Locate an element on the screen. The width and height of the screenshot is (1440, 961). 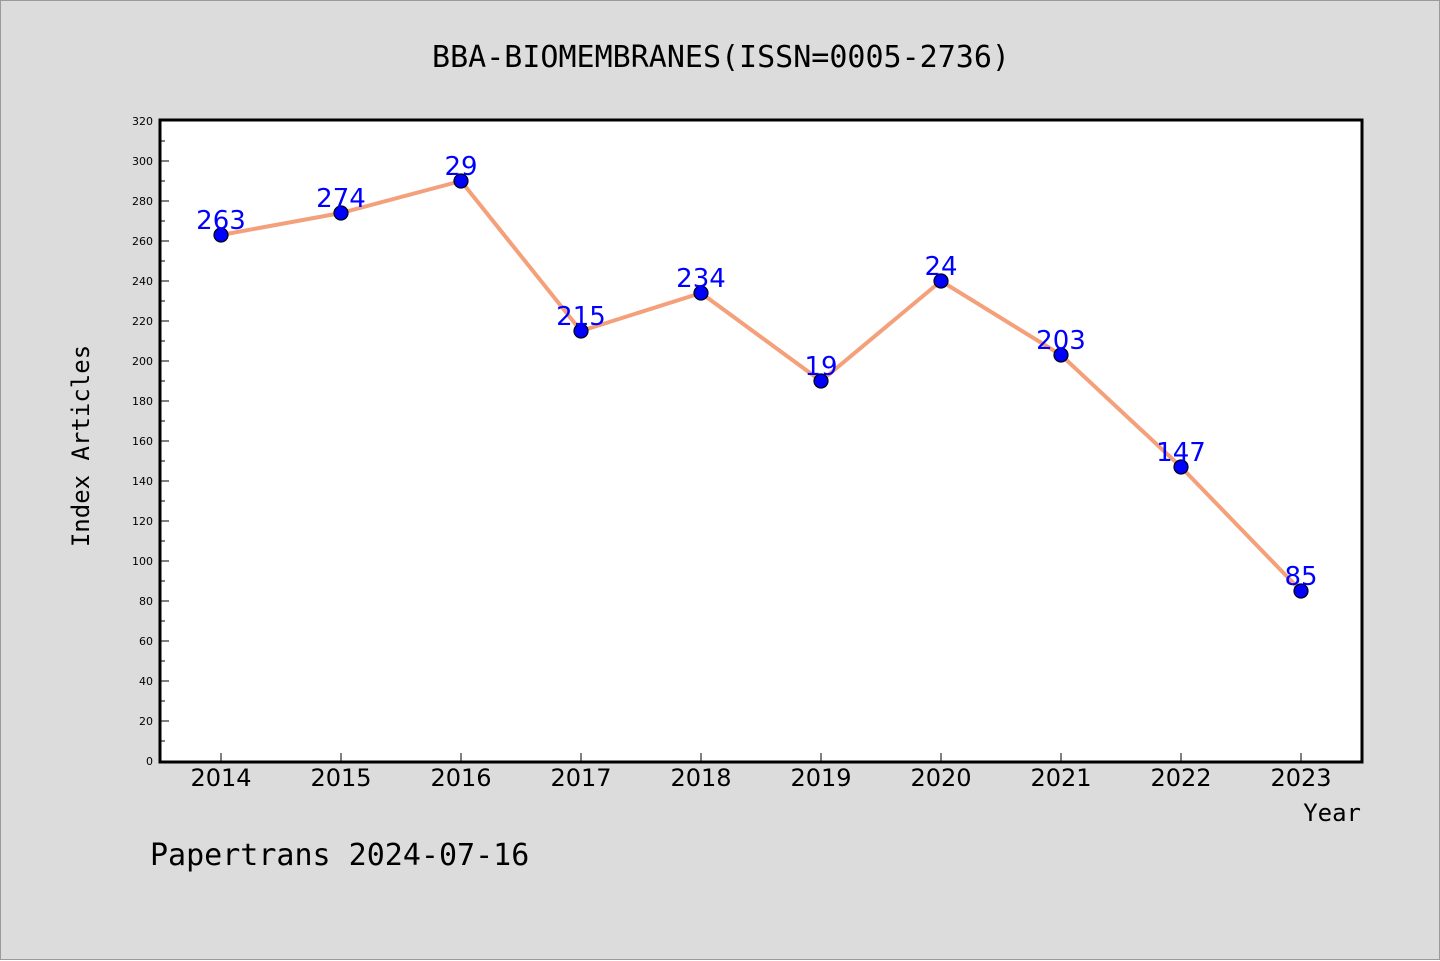
y-tick-label: 300 is located at coordinates (142, 161).